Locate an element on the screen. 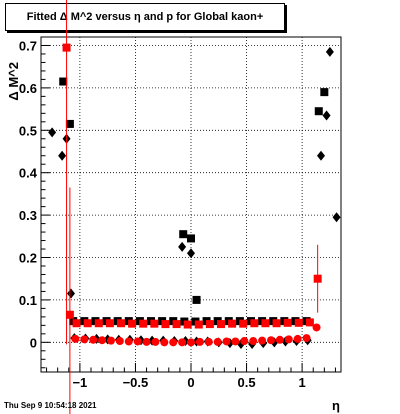 This screenshot has width=400, height=414. x-tick-label: 1 is located at coordinates (301, 382).